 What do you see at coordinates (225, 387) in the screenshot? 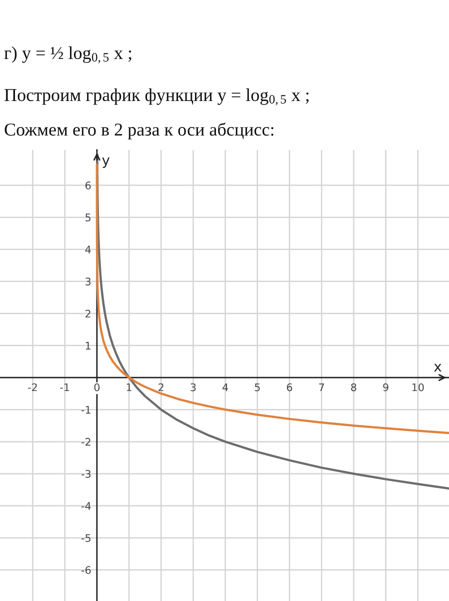
I see `x-tick-label: 4` at bounding box center [225, 387].